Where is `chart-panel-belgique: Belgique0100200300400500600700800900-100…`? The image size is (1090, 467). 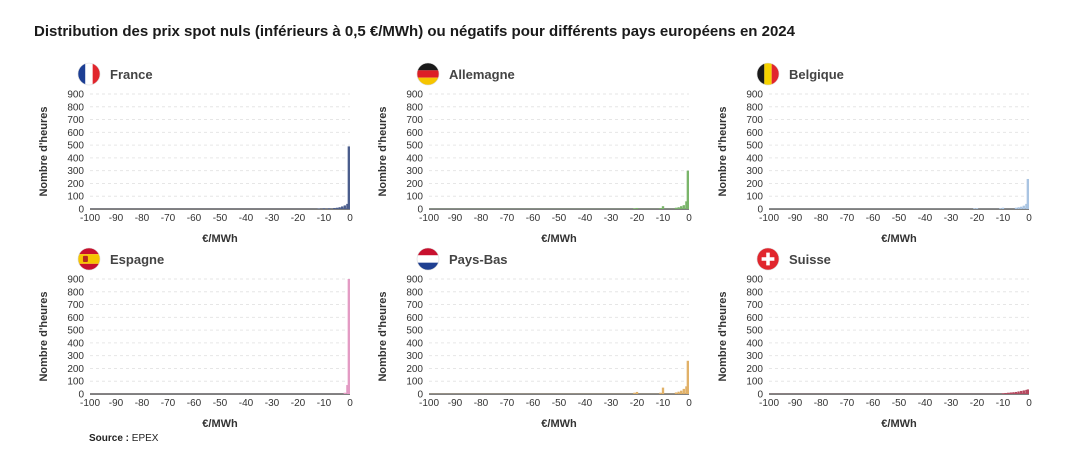 chart-panel-belgique: Belgique0100200300400500600700800900-100… is located at coordinates (874, 153).